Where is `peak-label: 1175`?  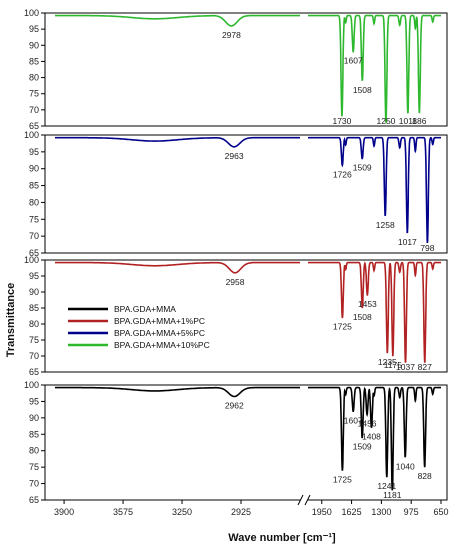
peak-label: 1175 is located at coordinates (393, 365).